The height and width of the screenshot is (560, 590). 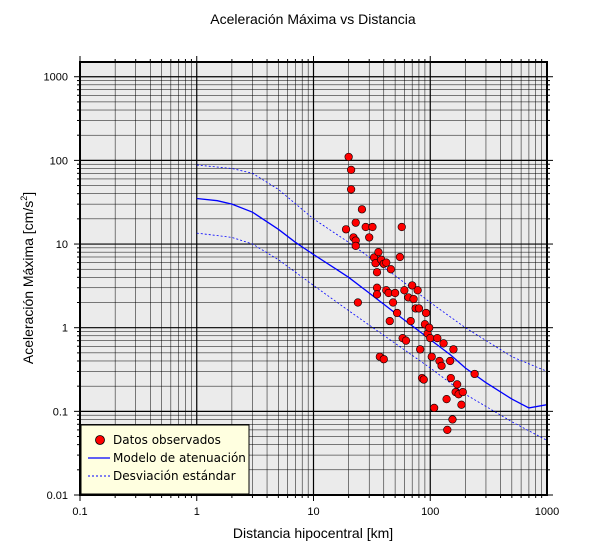 I want to click on y-axis-label: Aceleración Máxima [cm/s2], so click(x=27, y=278).